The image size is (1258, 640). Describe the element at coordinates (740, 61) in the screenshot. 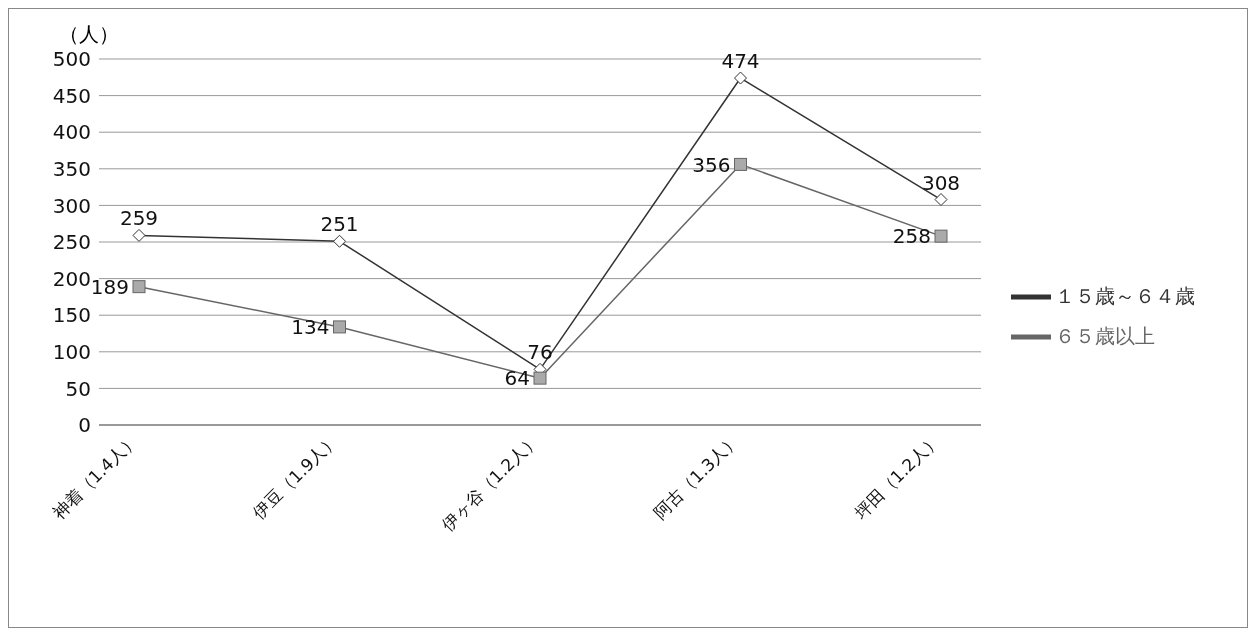

I see `data-label: 474` at that location.